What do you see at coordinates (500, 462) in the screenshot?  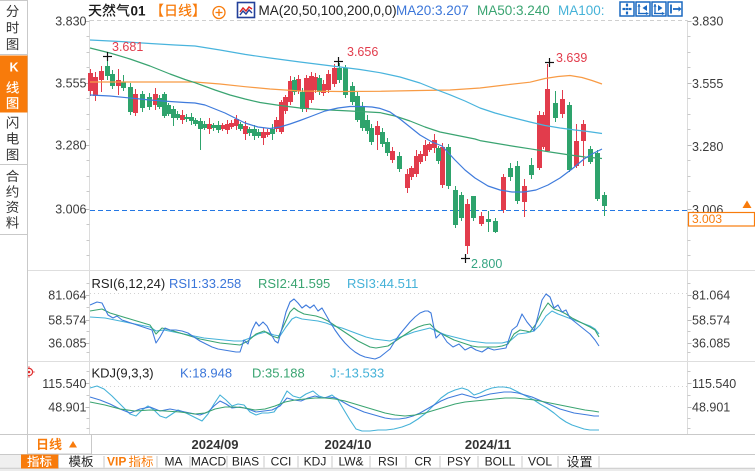 I see `svg-text: BOLL` at bounding box center [500, 462].